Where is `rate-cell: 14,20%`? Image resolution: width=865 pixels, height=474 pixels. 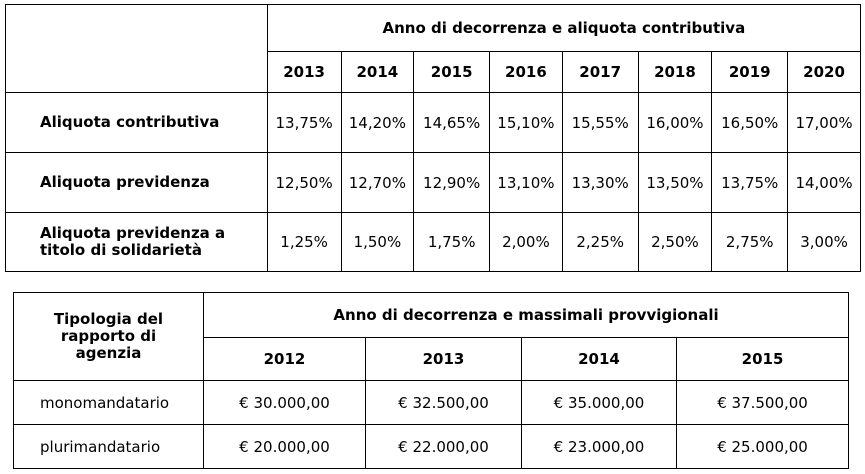
rate-cell: 14,20% is located at coordinates (377, 122).